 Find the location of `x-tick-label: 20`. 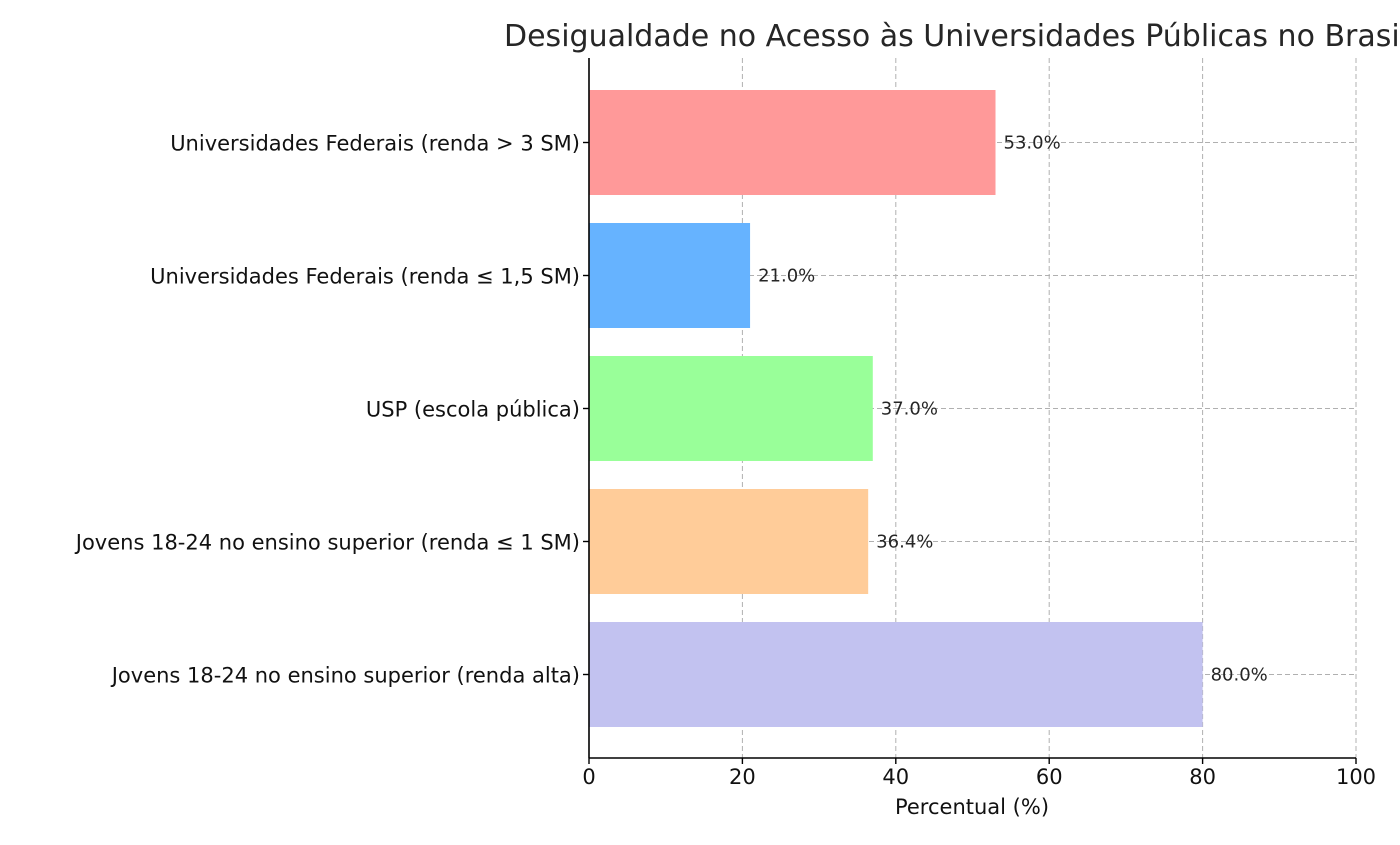

x-tick-label: 20 is located at coordinates (742, 777).